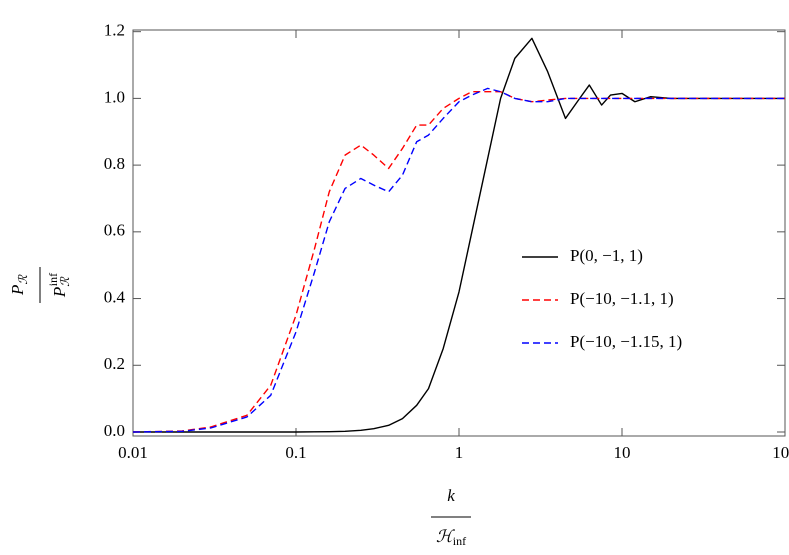  What do you see at coordinates (295, 452) in the screenshot?
I see `x-tick-label: 0.1` at bounding box center [295, 452].